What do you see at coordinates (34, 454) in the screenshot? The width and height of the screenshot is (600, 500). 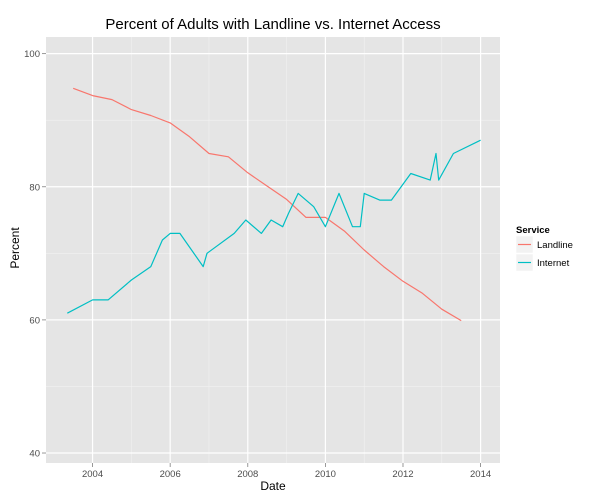 I see `y-tick-label: 40` at bounding box center [34, 454].